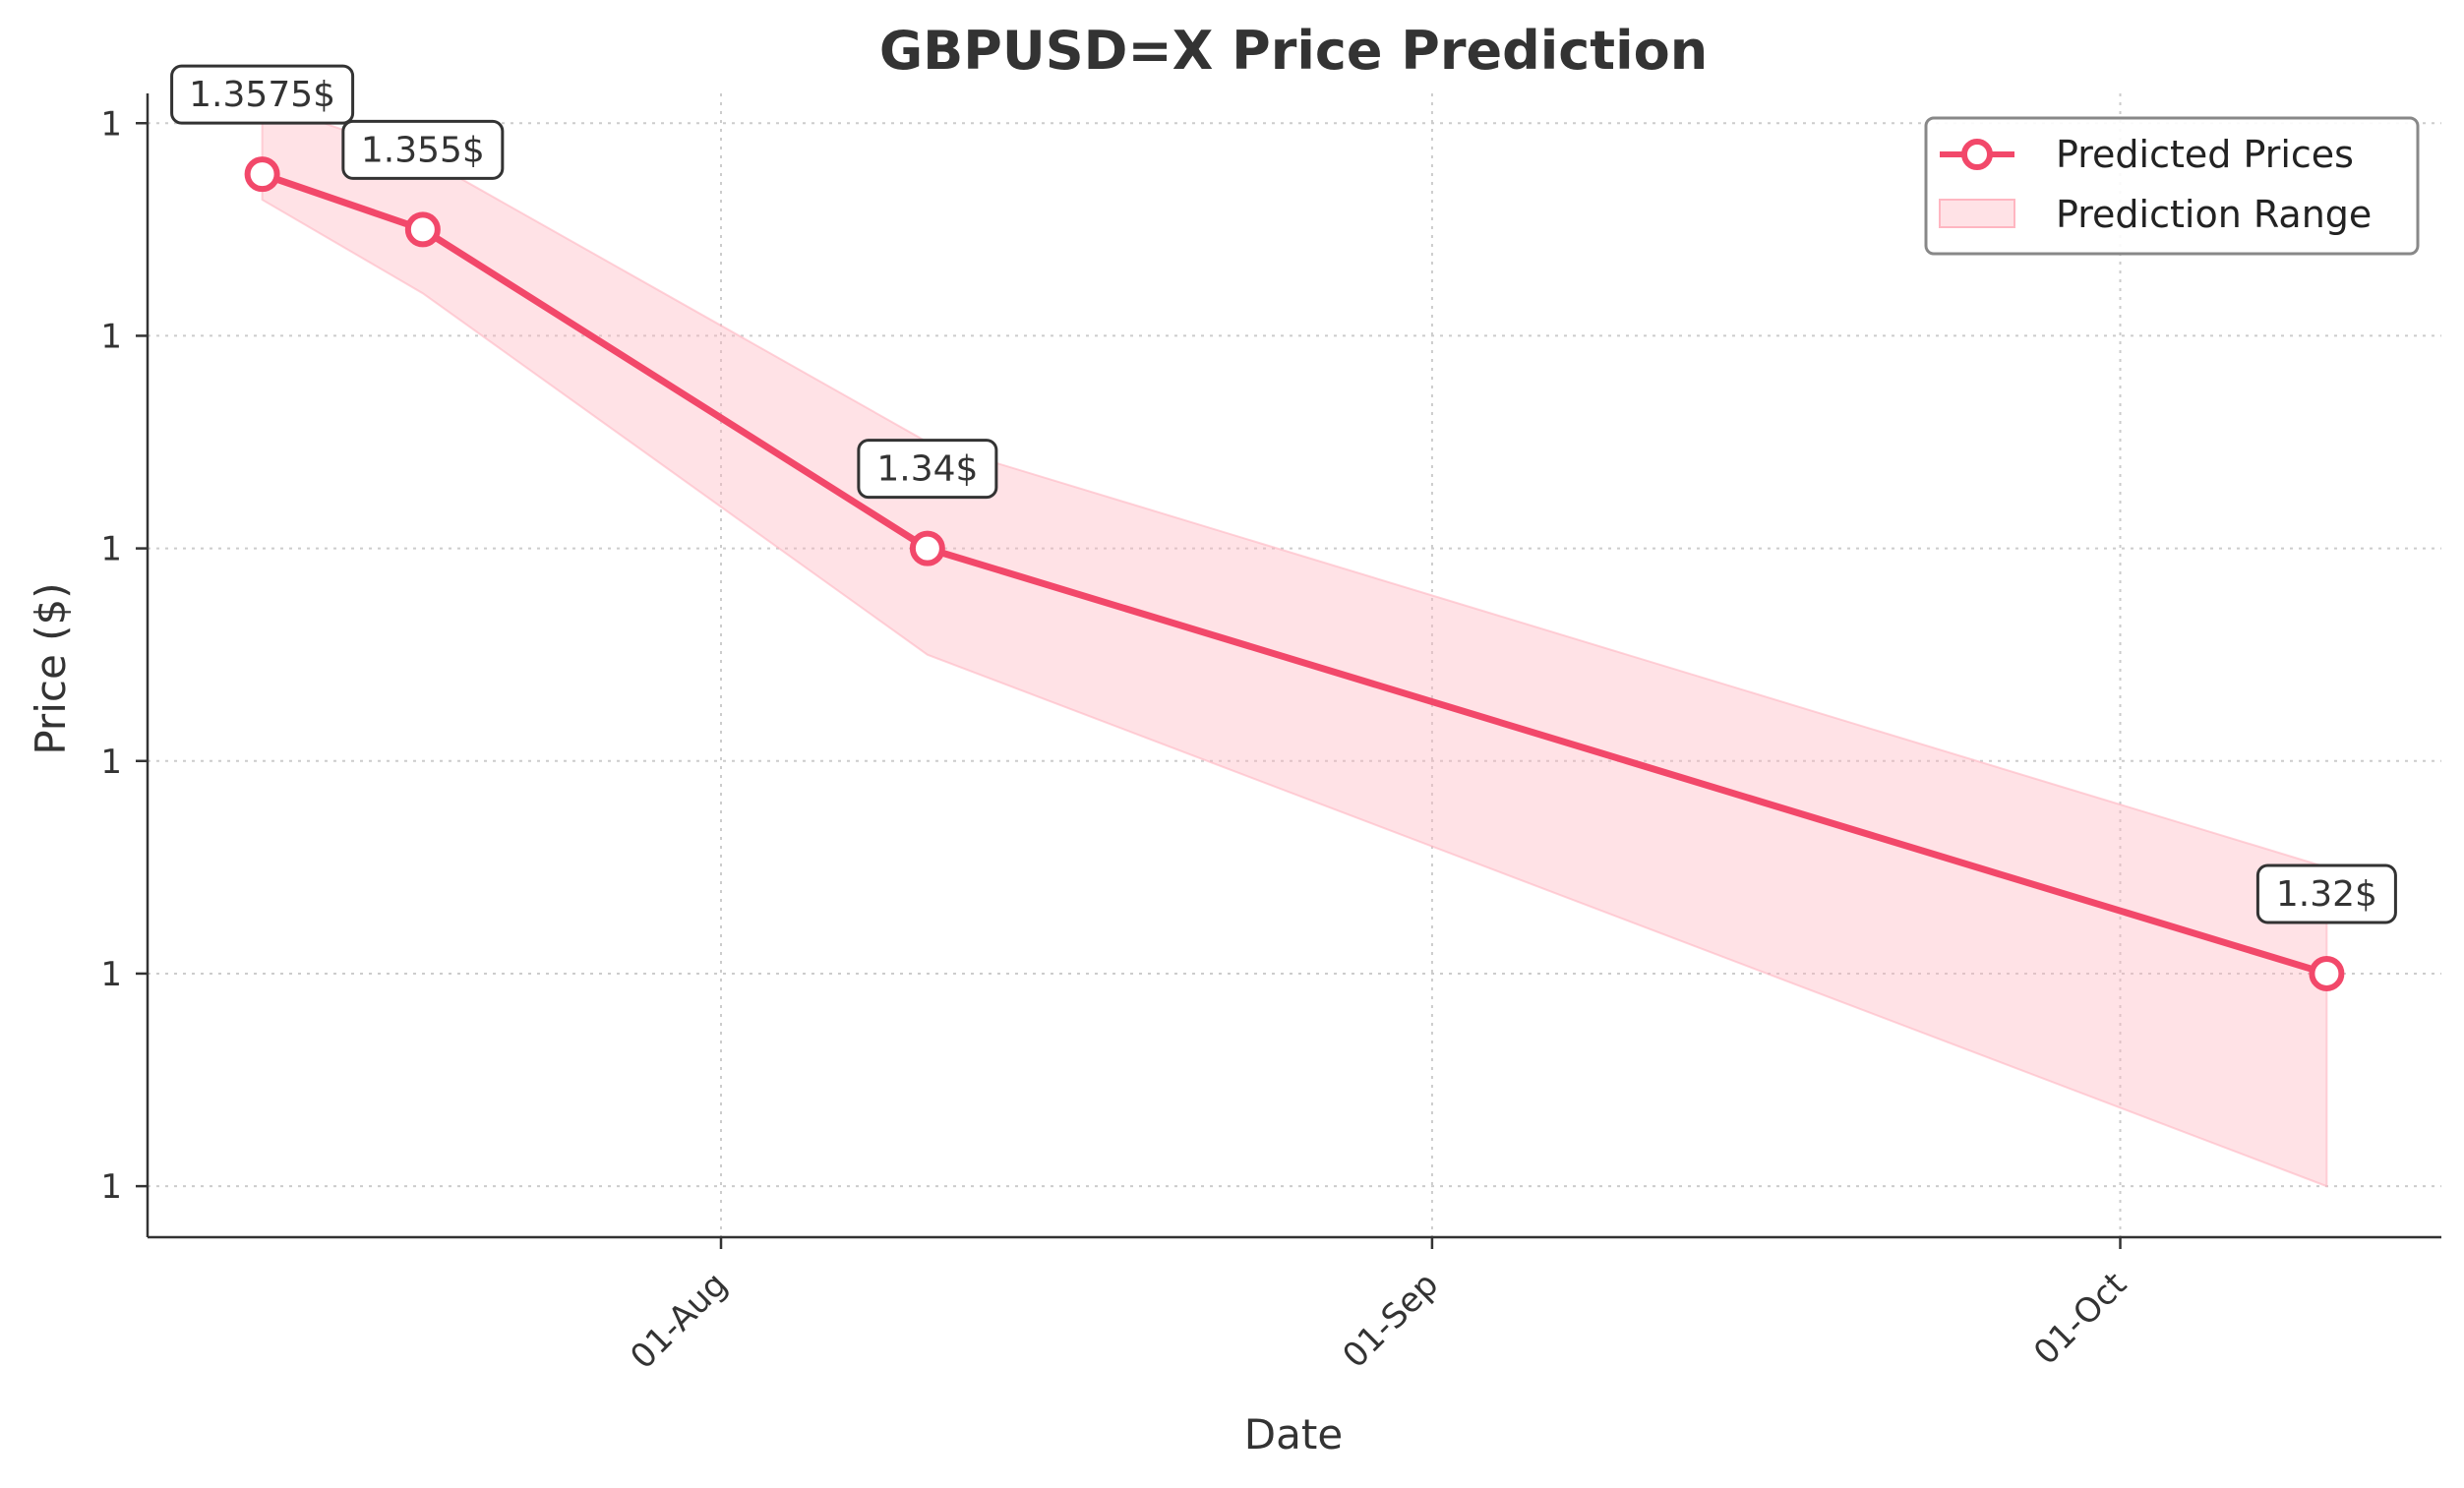 The width and height of the screenshot is (2464, 1488). I want to click on data-label: 1.34$, so click(927, 469).